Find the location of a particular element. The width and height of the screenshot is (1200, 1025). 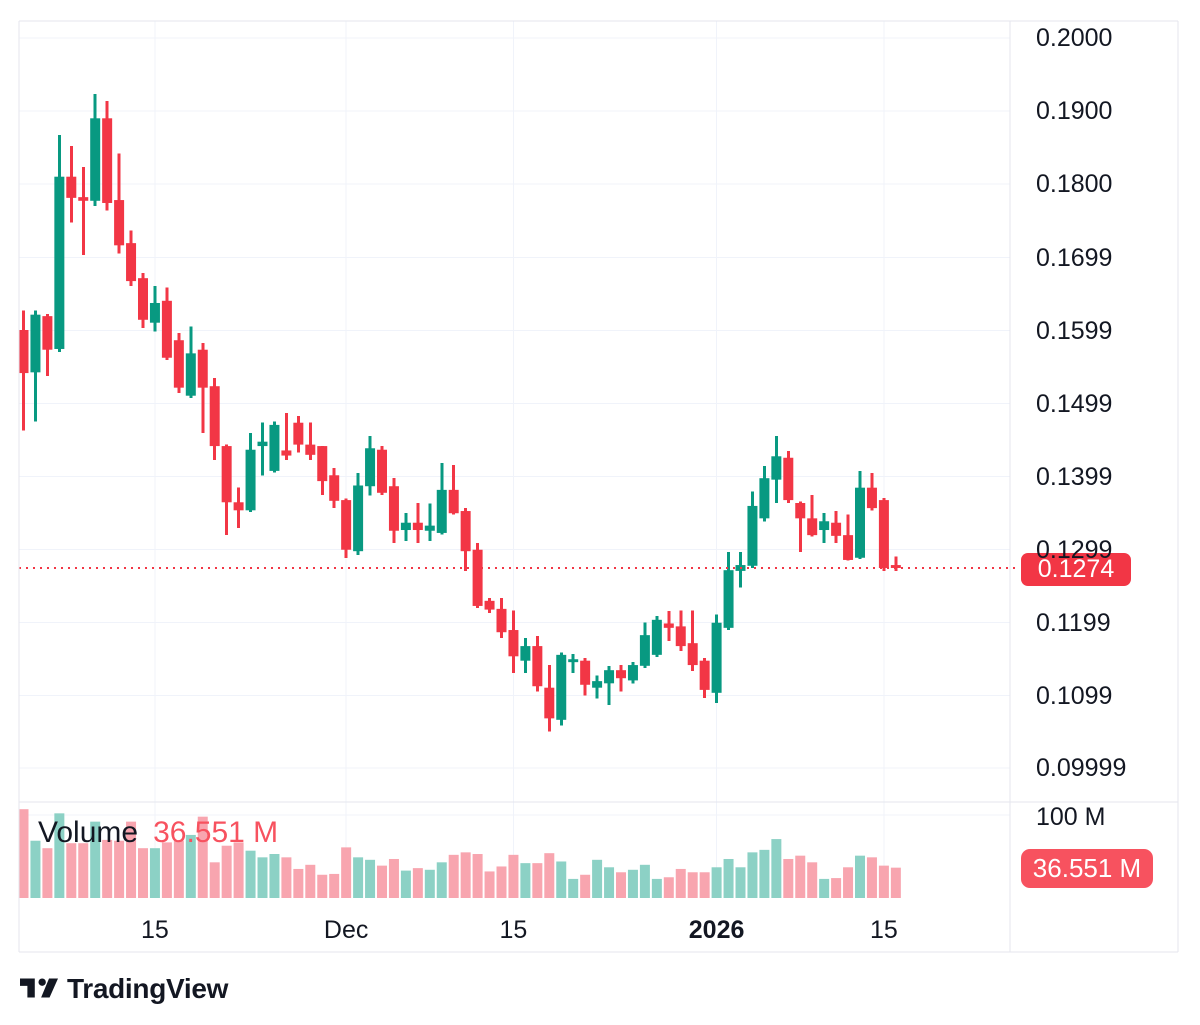

price-tick-label: 0.2000 is located at coordinates (1074, 38).